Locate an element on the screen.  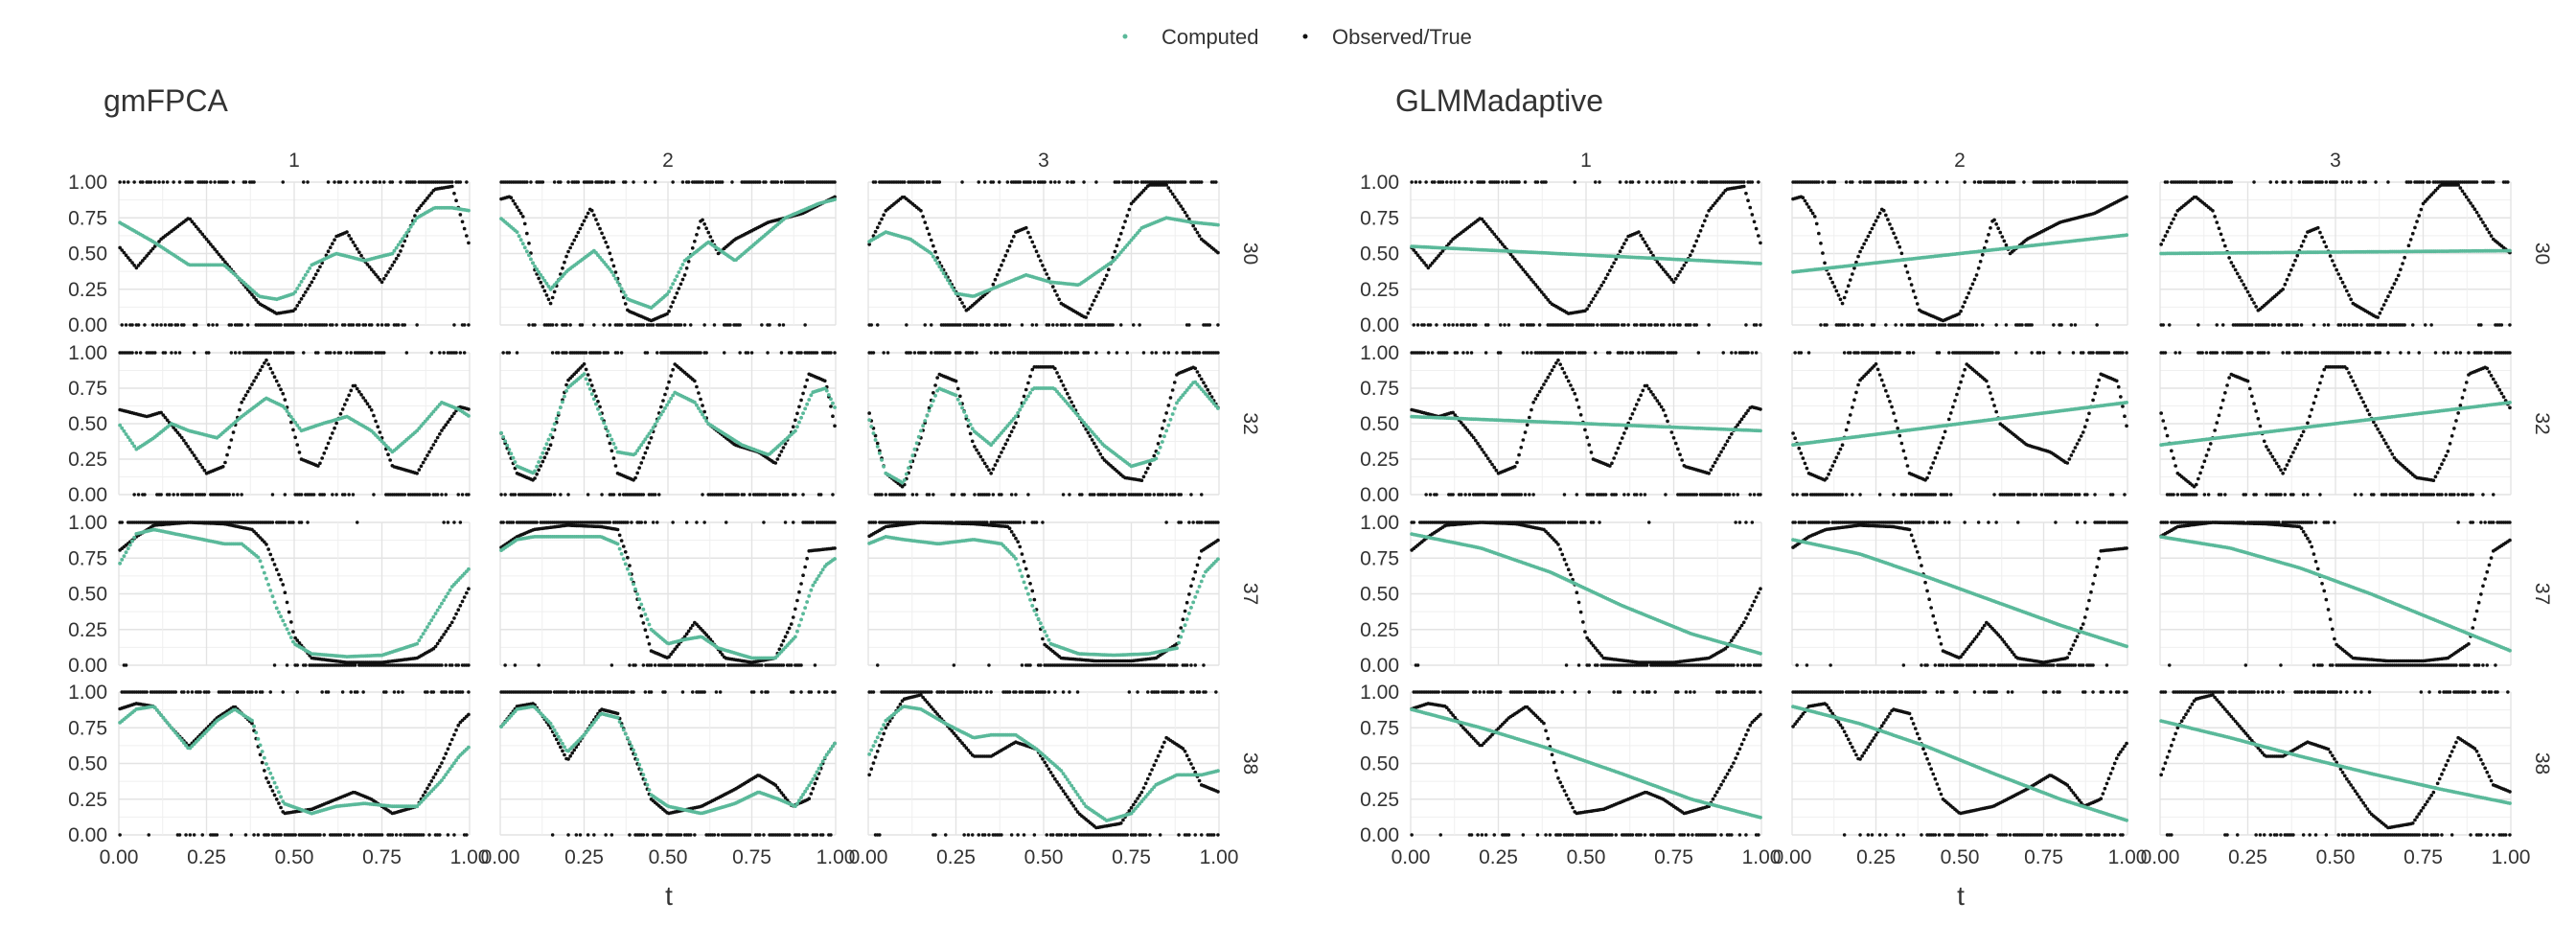
legend-computed-marker is located at coordinates (1125, 36).